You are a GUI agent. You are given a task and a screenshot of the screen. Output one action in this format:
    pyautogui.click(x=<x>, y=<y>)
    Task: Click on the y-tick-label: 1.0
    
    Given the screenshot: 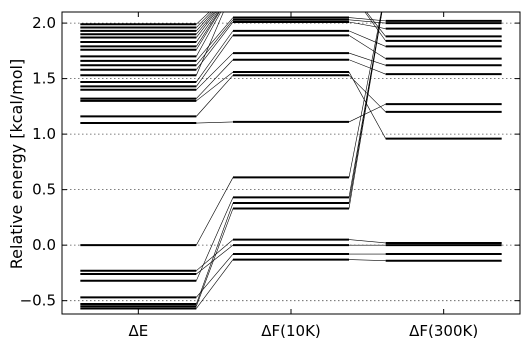 What is the action you would take?
    pyautogui.click(x=44, y=134)
    